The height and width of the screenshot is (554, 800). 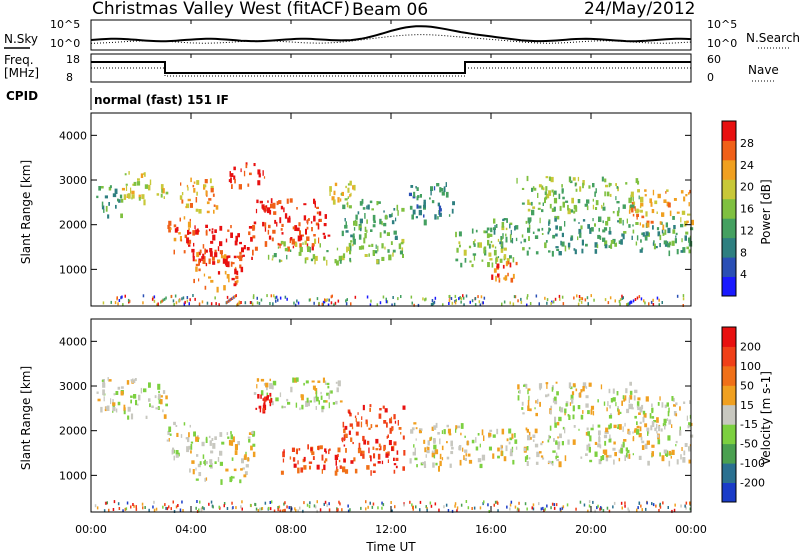 What do you see at coordinates (21, 73) in the screenshot?
I see `freq-label-line2: [MHz]` at bounding box center [21, 73].